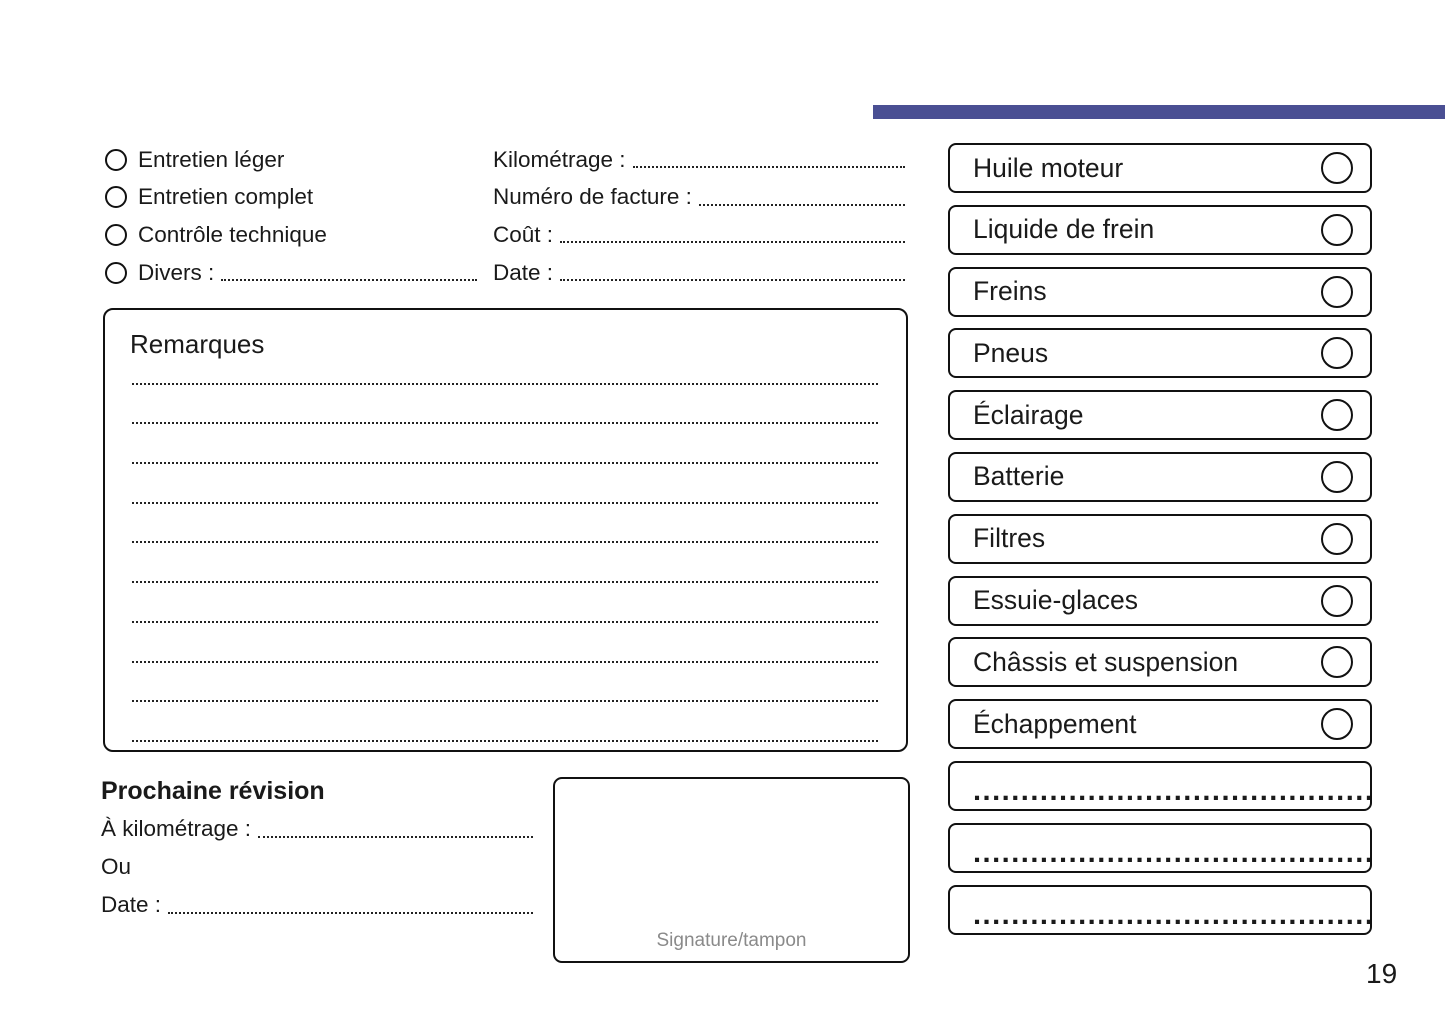  I want to click on checklist-item: Huile moteur, so click(1160, 168).